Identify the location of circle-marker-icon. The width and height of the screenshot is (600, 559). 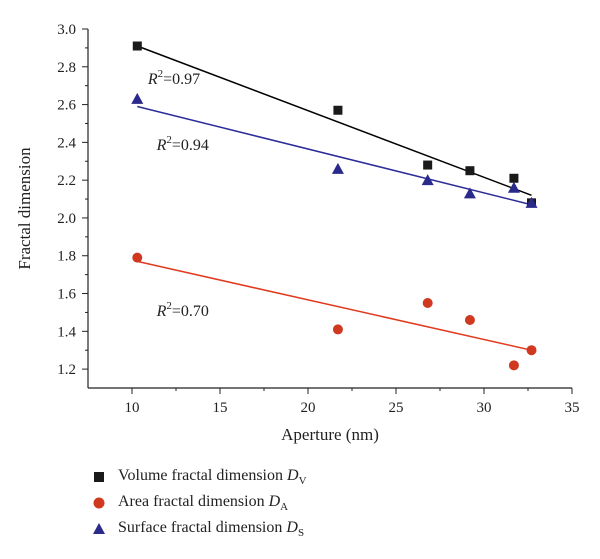
(100, 503).